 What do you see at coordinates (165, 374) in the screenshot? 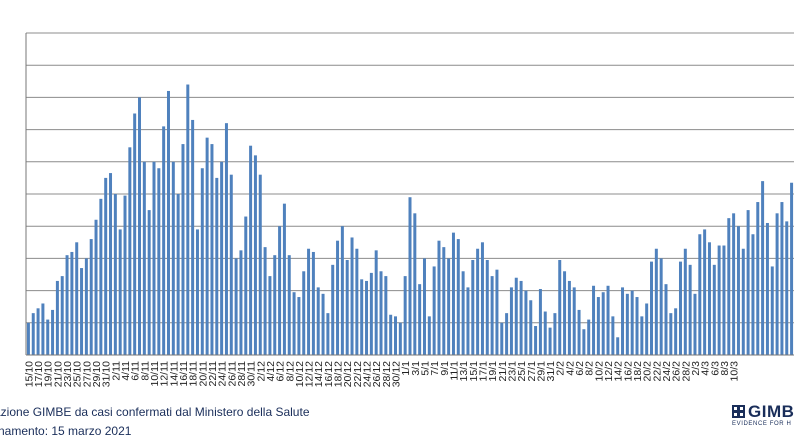
I see `x-tick-label: 12/11` at bounding box center [165, 374].